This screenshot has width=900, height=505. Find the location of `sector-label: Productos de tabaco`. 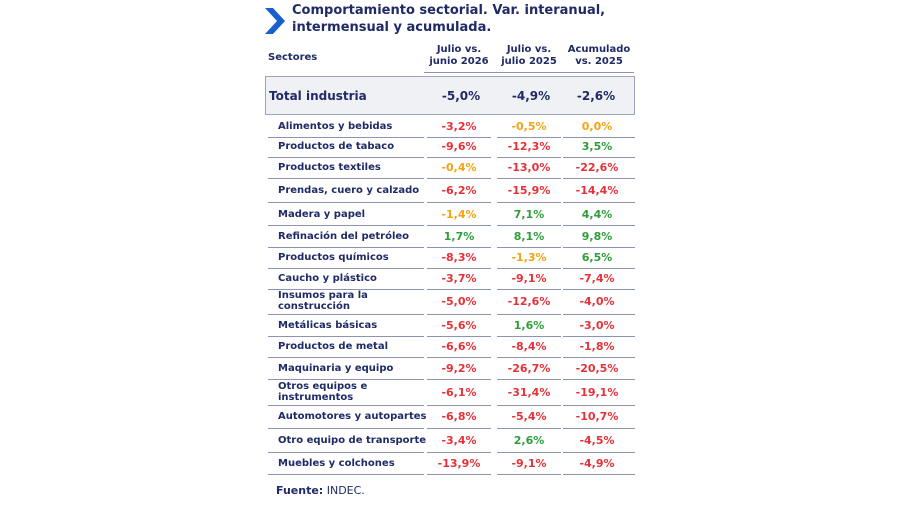

sector-label: Productos de tabaco is located at coordinates (336, 146).